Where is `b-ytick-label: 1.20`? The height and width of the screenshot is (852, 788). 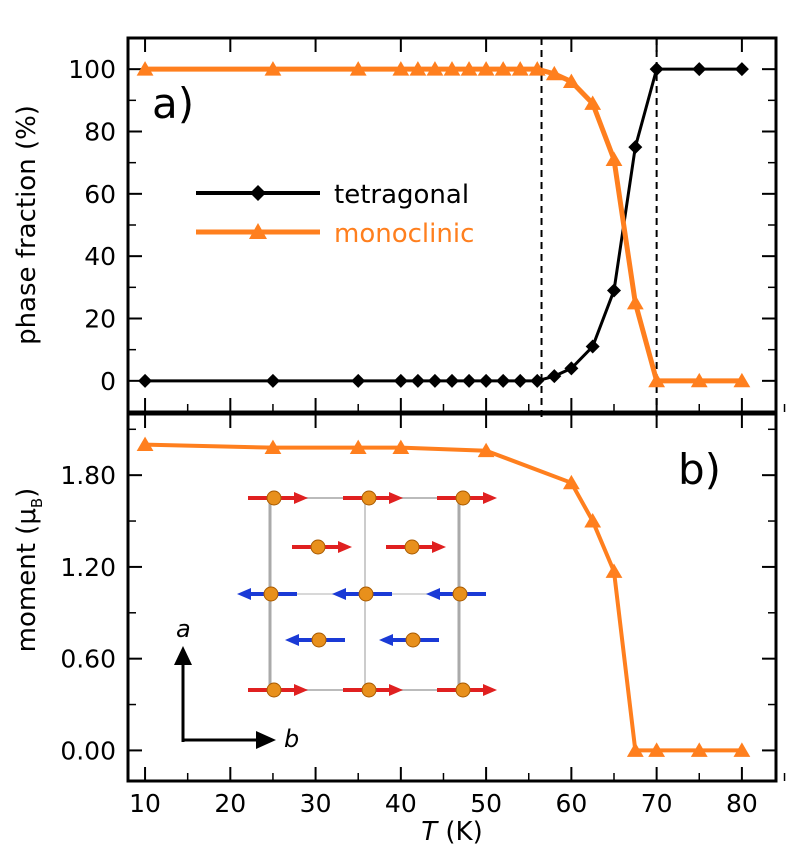
b-ytick-label: 1.20 is located at coordinates (88, 567).